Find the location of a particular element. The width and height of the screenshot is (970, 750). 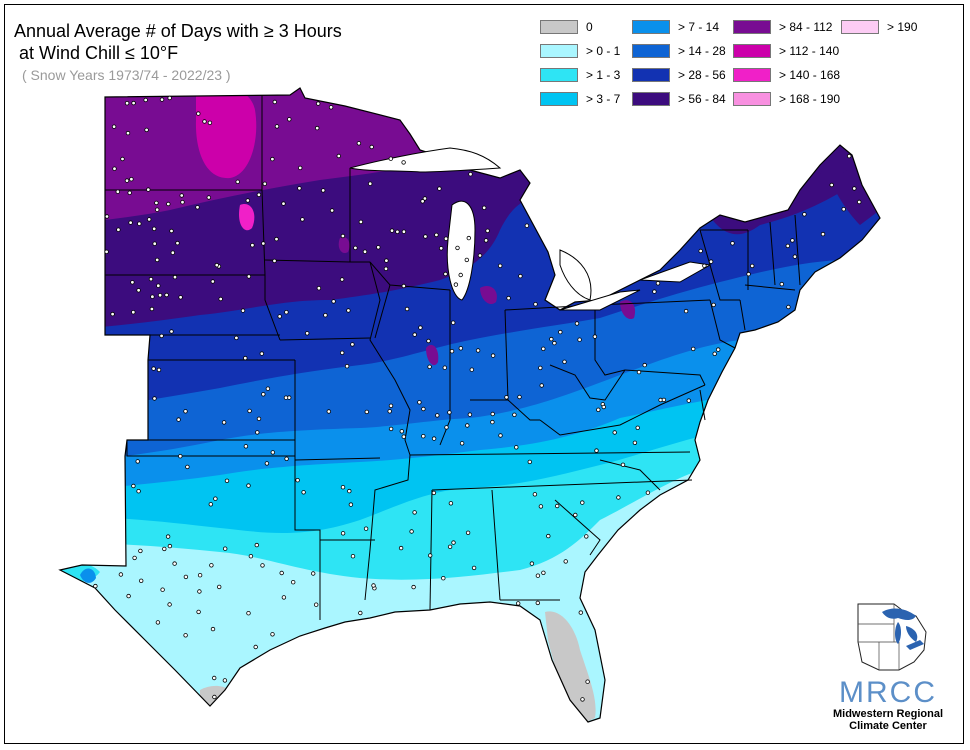

legend-label: > 7 - 14 is located at coordinates (699, 27).